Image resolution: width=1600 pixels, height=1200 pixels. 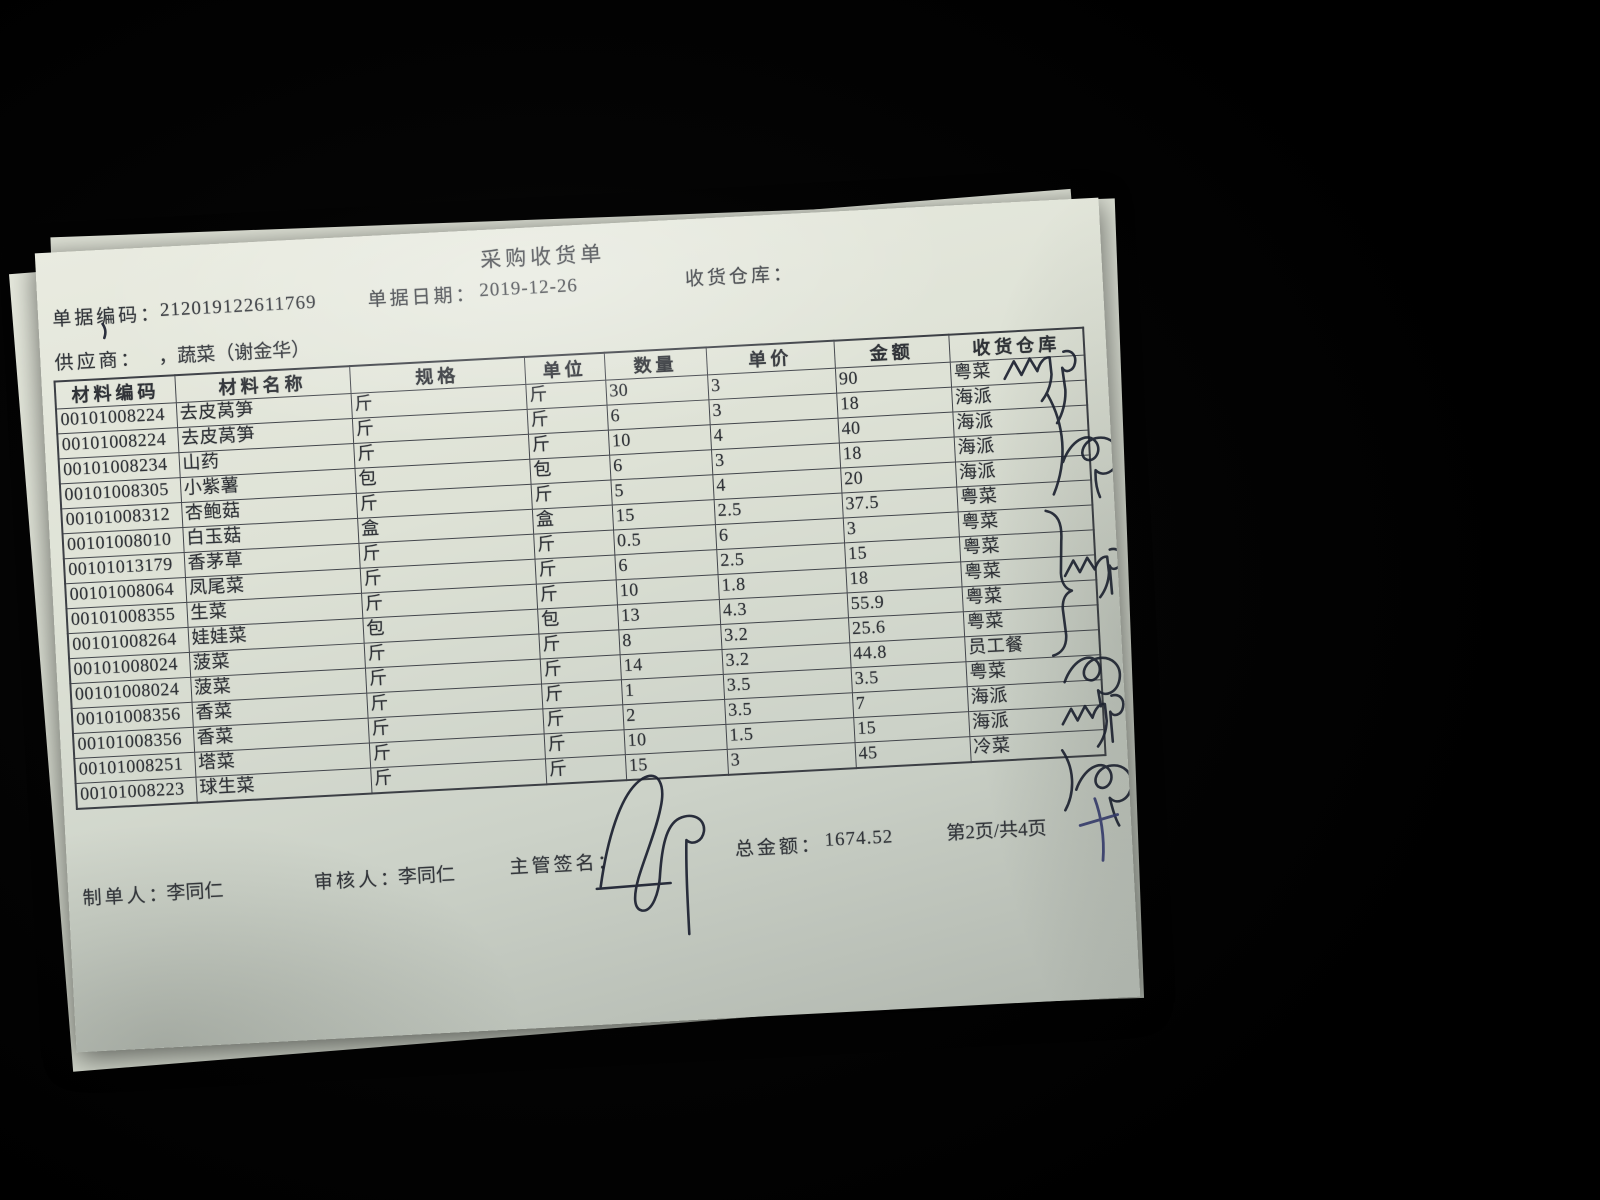 I want to click on doc-number-value: 212019122611769, so click(x=238, y=306).